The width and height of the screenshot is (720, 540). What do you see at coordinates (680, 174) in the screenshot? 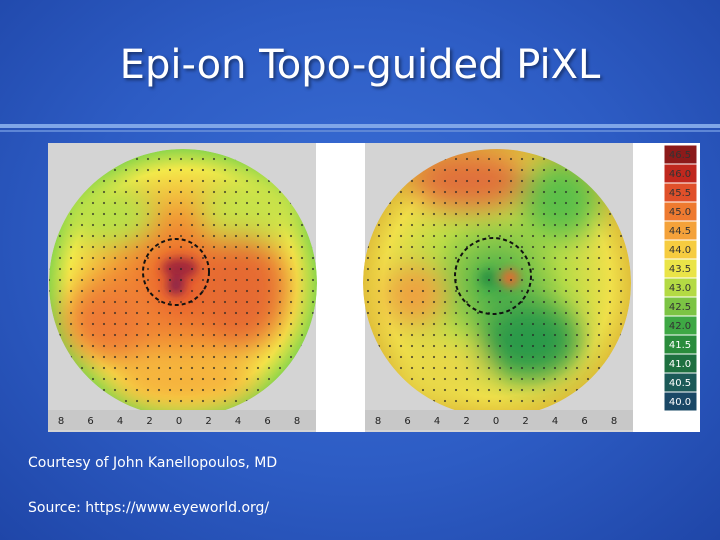
I see `scale-label: 46.0` at bounding box center [680, 174].